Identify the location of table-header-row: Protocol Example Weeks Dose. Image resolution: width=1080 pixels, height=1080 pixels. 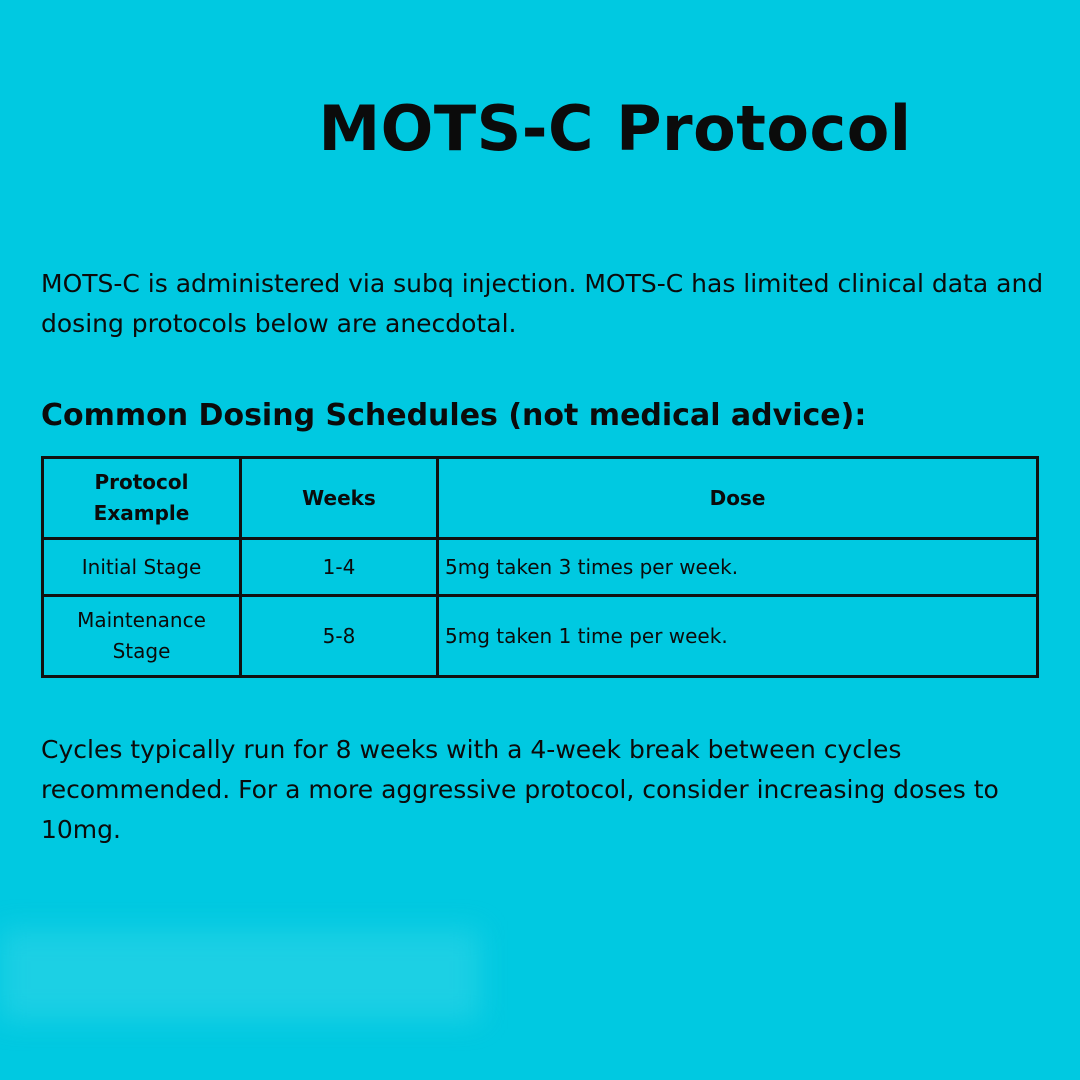
(540, 498).